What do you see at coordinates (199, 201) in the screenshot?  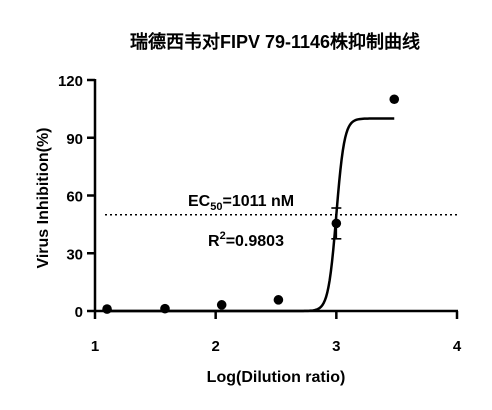 I see `ec50-prefix: EC` at bounding box center [199, 201].